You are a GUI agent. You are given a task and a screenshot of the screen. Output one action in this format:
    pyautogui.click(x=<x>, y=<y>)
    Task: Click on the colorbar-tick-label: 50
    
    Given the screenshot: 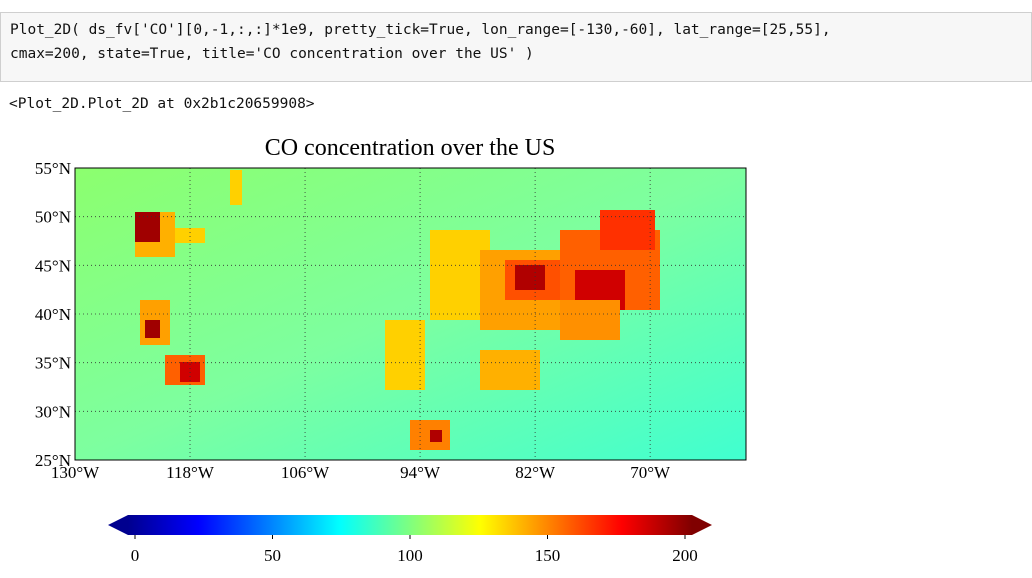 What is the action you would take?
    pyautogui.click(x=272, y=555)
    